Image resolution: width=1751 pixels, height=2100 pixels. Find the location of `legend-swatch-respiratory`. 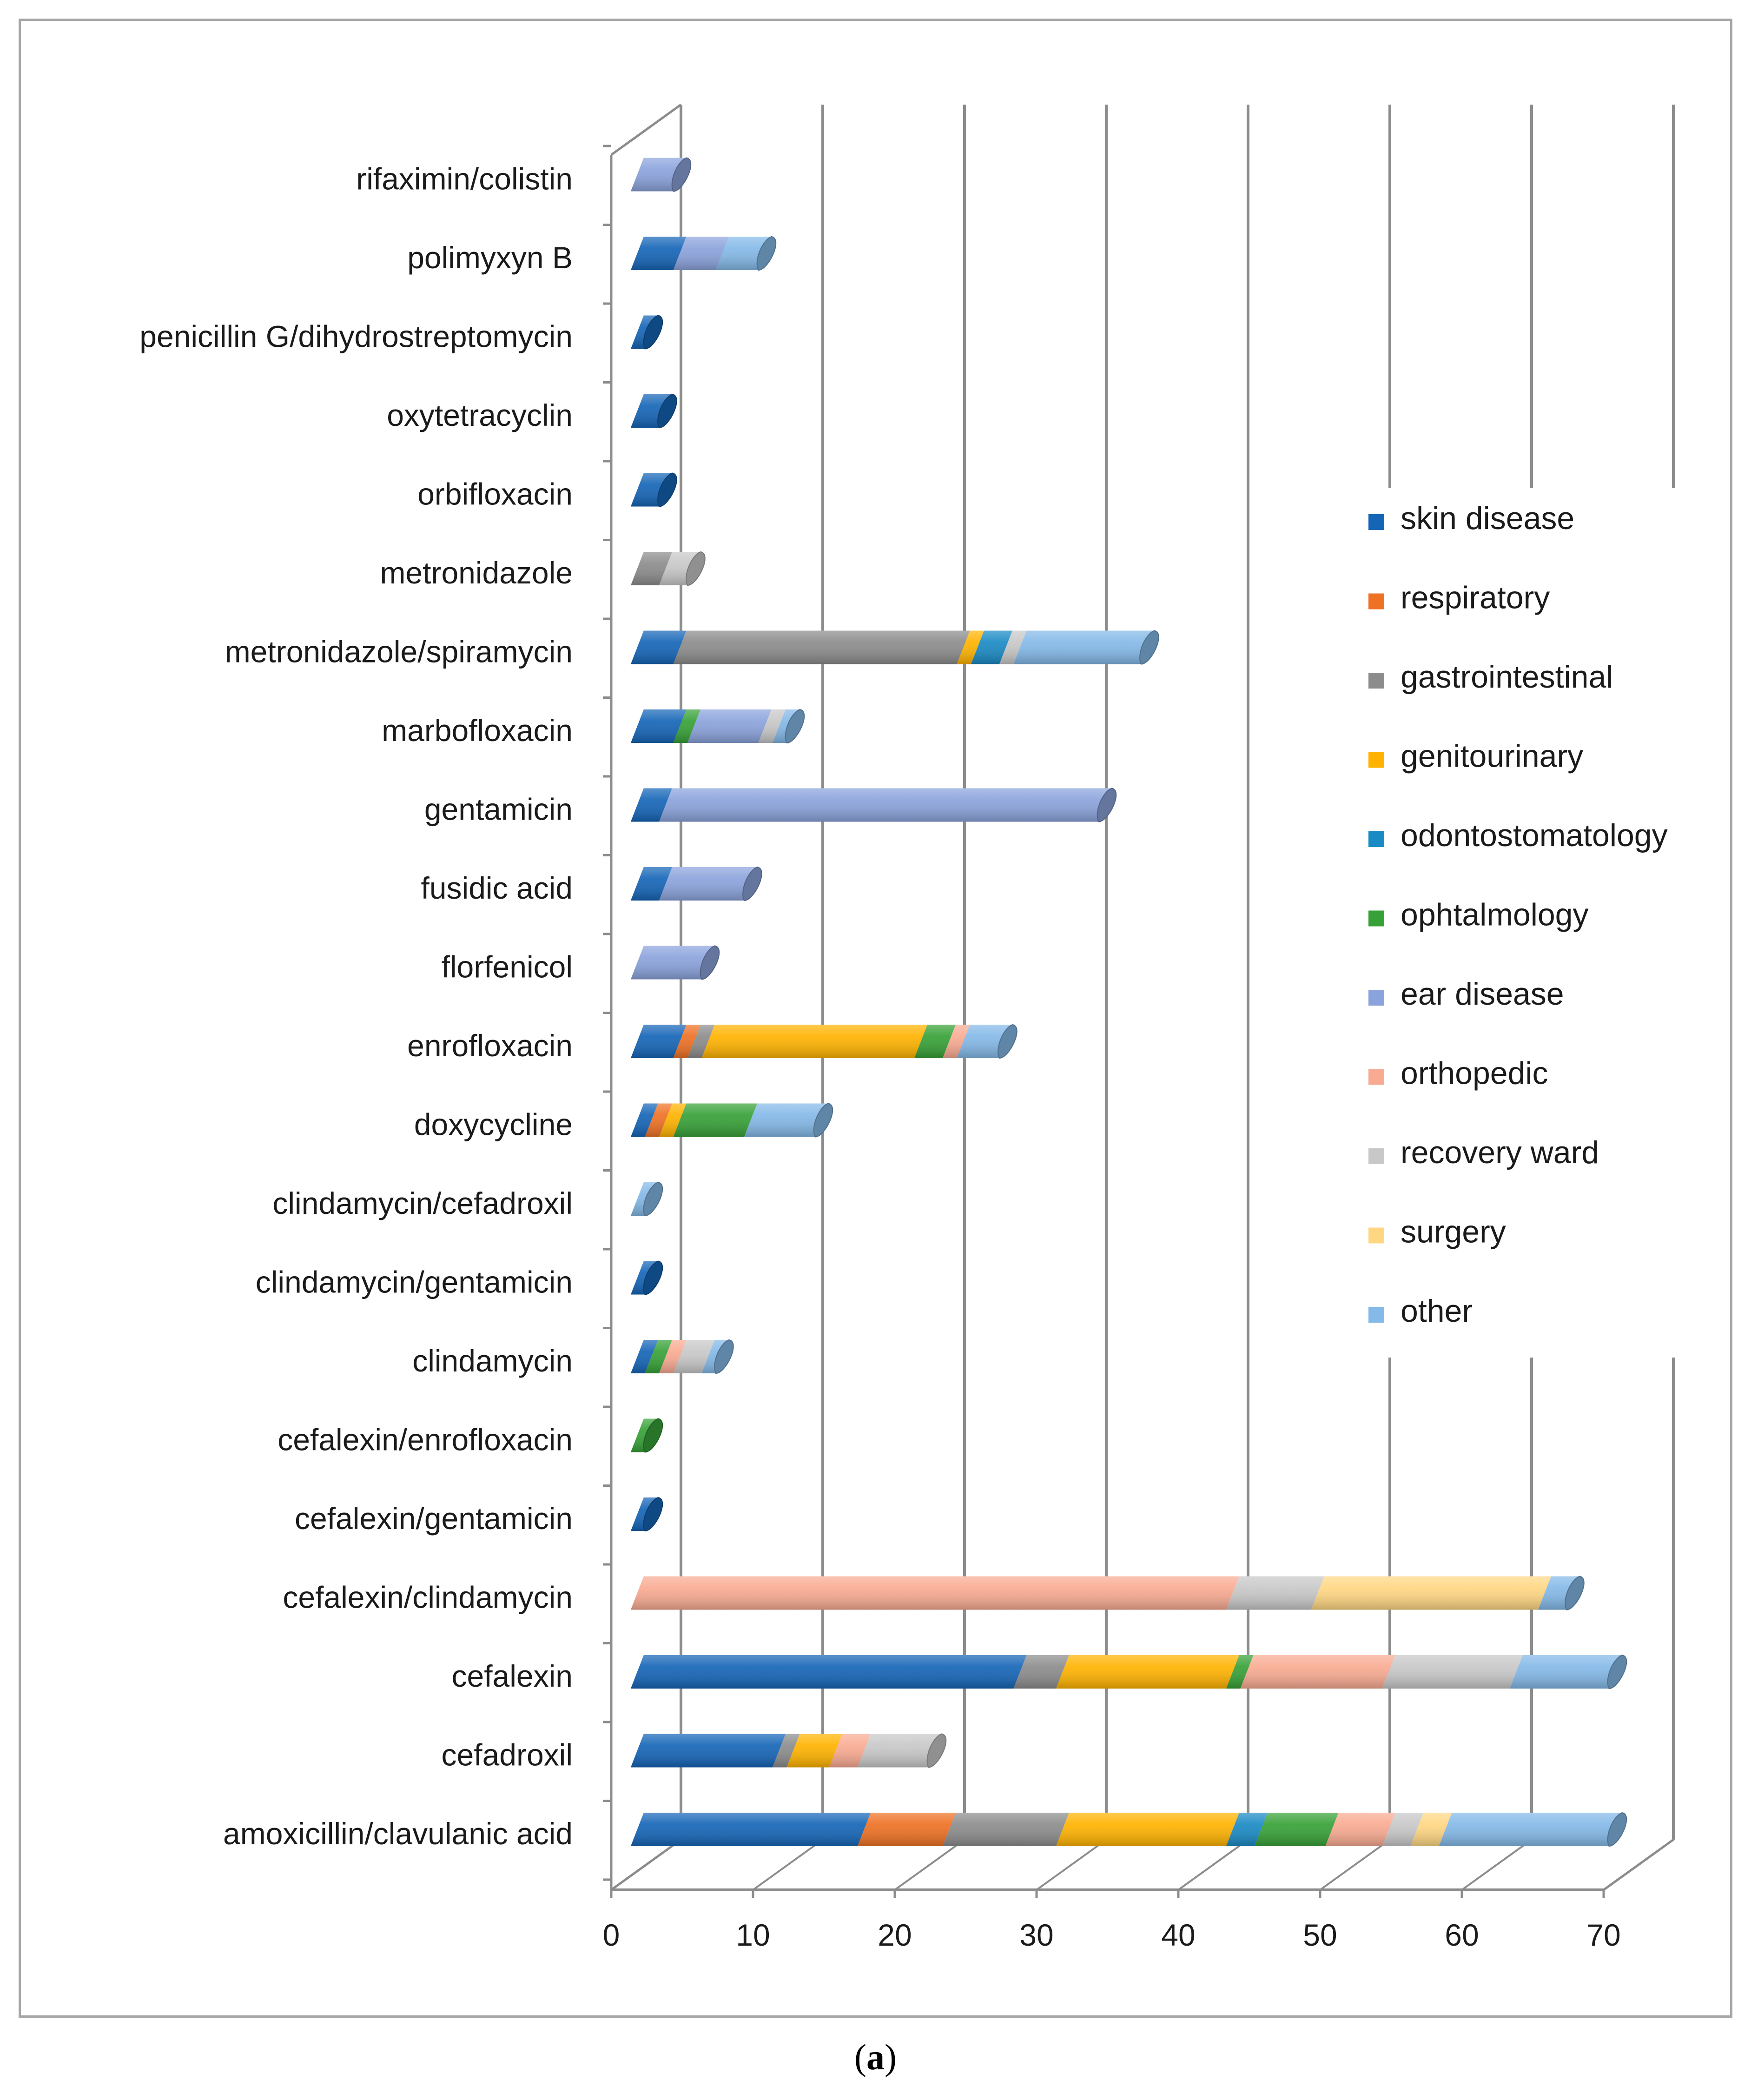

legend-swatch-respiratory is located at coordinates (1376, 601).